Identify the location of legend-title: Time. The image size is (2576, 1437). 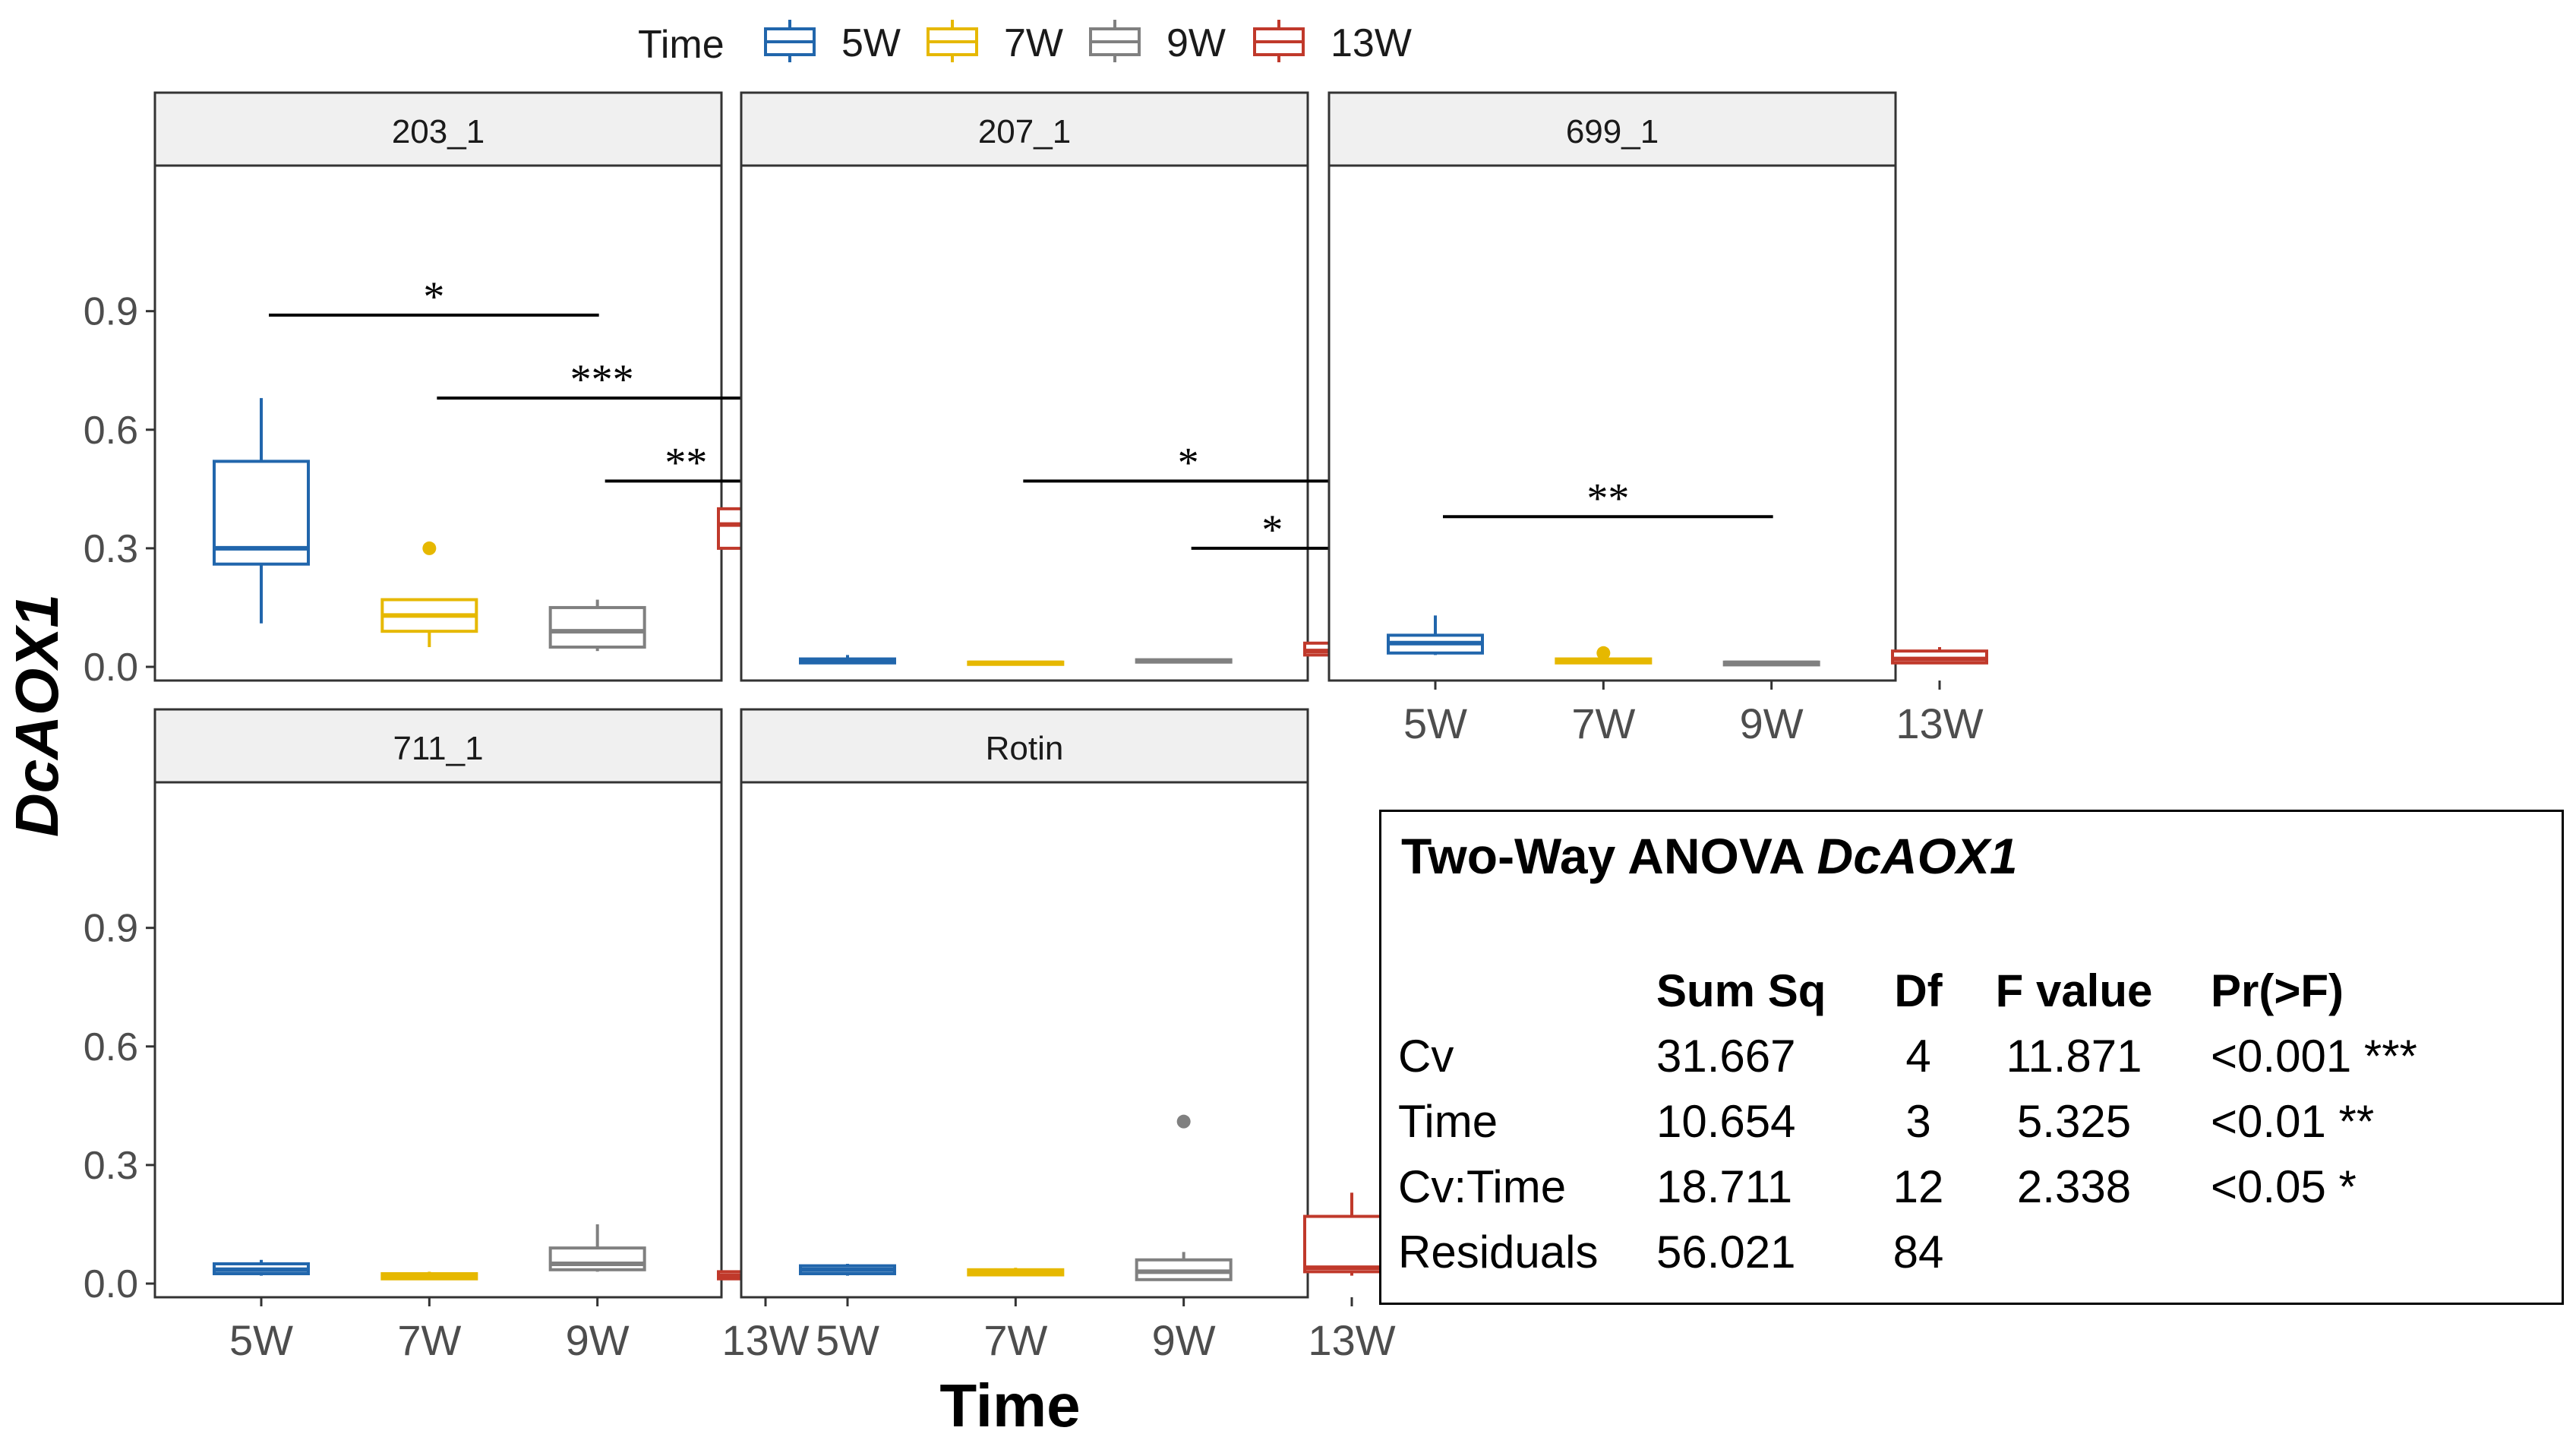
(681, 45).